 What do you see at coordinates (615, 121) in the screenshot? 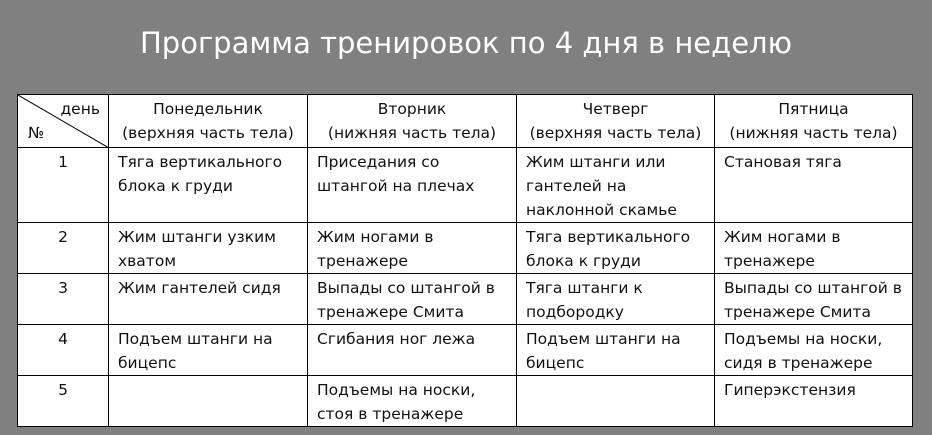
I see `header-thursday: Четверг (верхняя часть тела)` at bounding box center [615, 121].